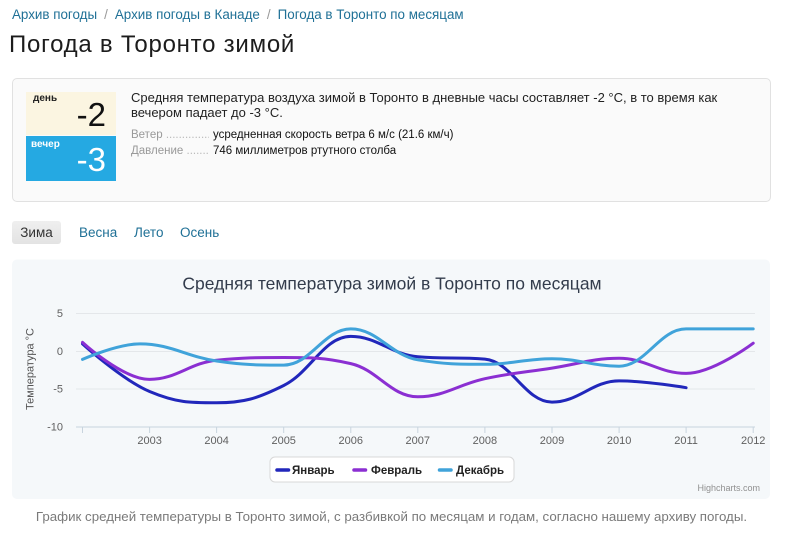 The width and height of the screenshot is (793, 543). What do you see at coordinates (283, 441) in the screenshot?
I see `svg-text: 2005` at bounding box center [283, 441].